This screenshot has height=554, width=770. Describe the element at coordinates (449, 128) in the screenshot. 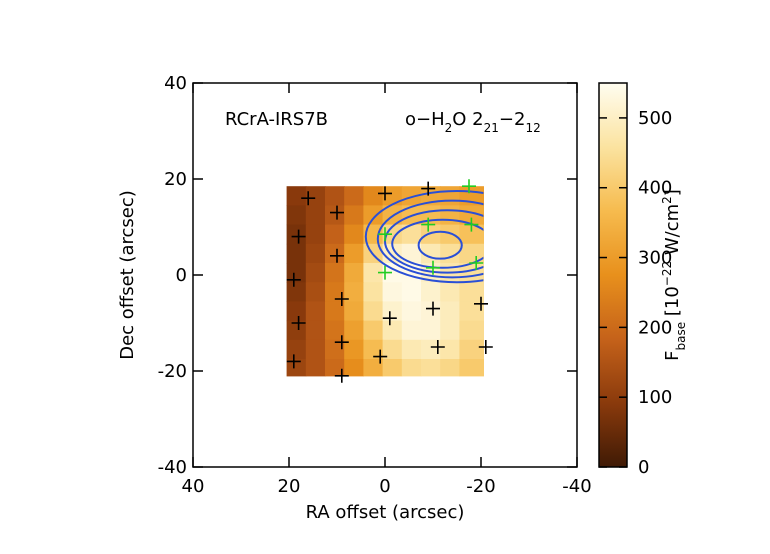

I see `text-sub: 2` at that location.